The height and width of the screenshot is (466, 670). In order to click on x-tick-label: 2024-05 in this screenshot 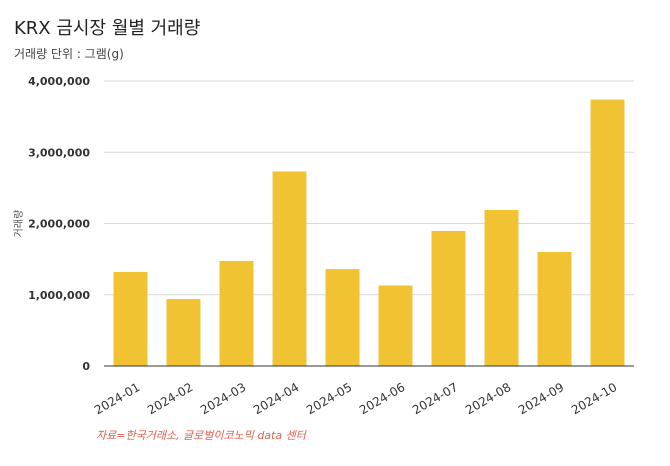, I will do `click(329, 398)`.